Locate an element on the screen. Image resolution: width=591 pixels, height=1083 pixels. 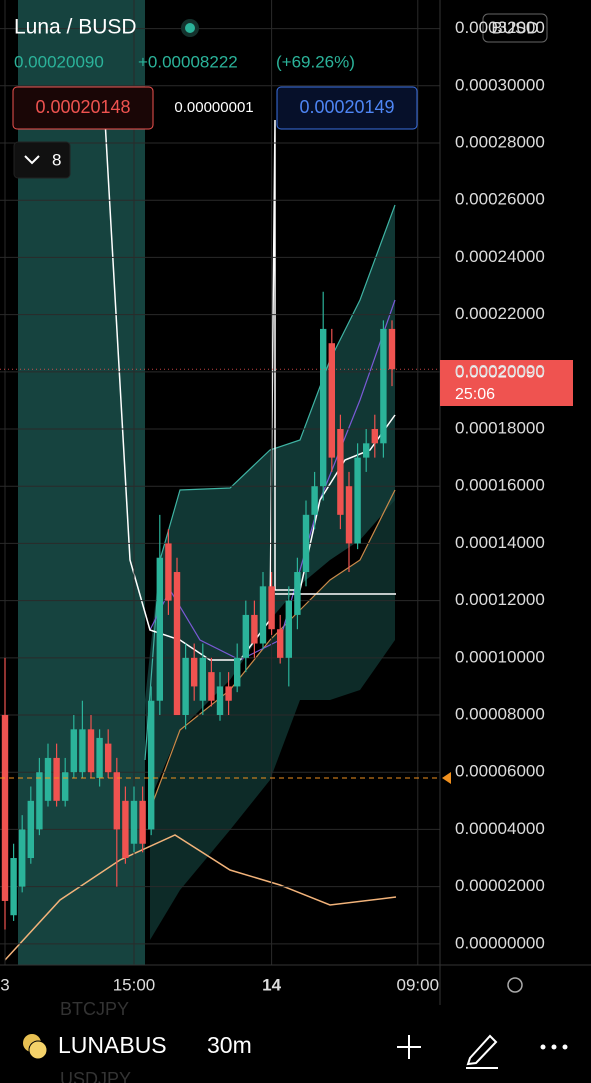
buy-button is located at coordinates (347, 108).